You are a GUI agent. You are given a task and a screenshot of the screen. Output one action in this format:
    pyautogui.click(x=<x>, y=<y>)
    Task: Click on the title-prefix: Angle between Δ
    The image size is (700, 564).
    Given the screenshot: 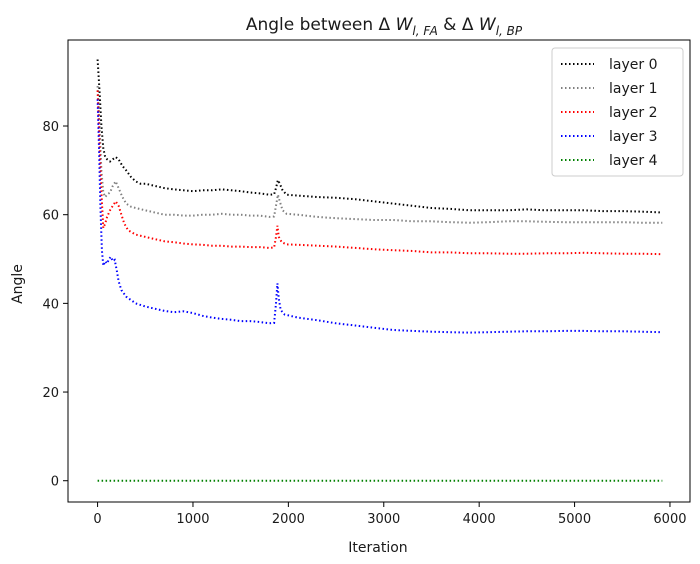 What is the action you would take?
    pyautogui.click(x=321, y=25)
    